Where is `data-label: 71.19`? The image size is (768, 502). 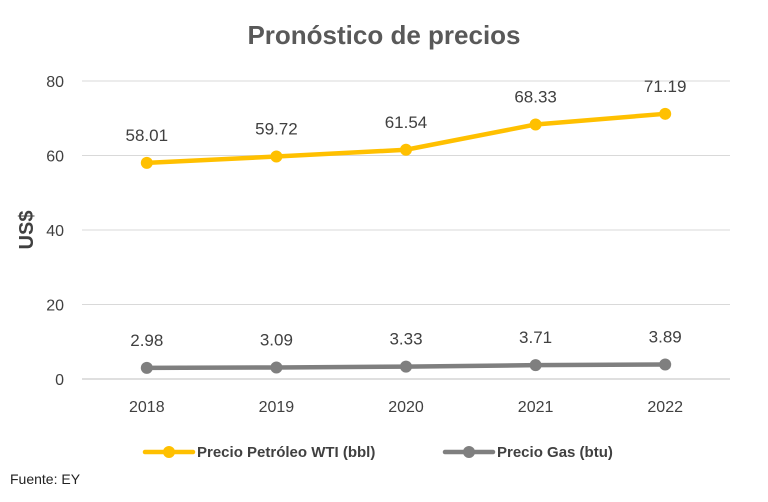
data-label: 71.19 is located at coordinates (665, 86).